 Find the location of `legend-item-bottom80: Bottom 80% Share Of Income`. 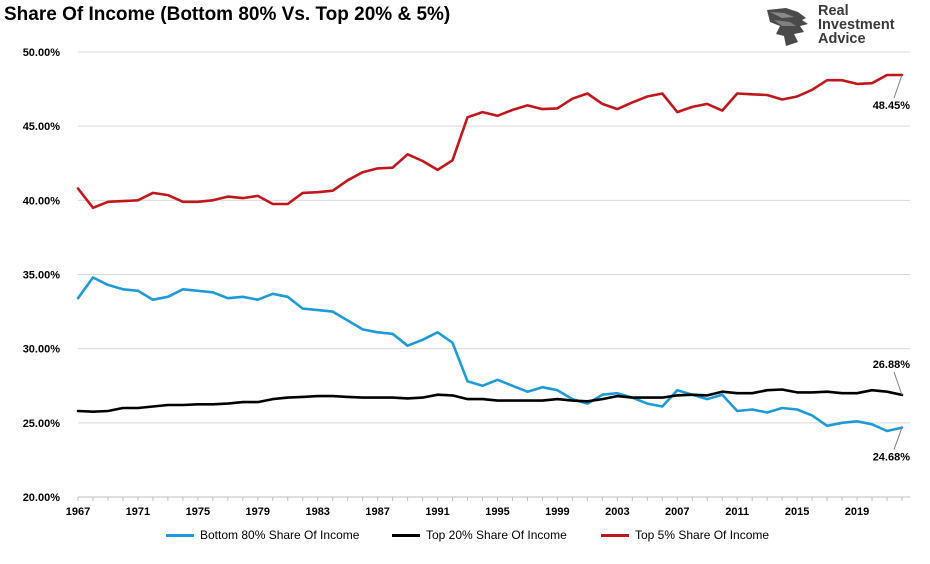

legend-item-bottom80: Bottom 80% Share Of Income is located at coordinates (262, 535).